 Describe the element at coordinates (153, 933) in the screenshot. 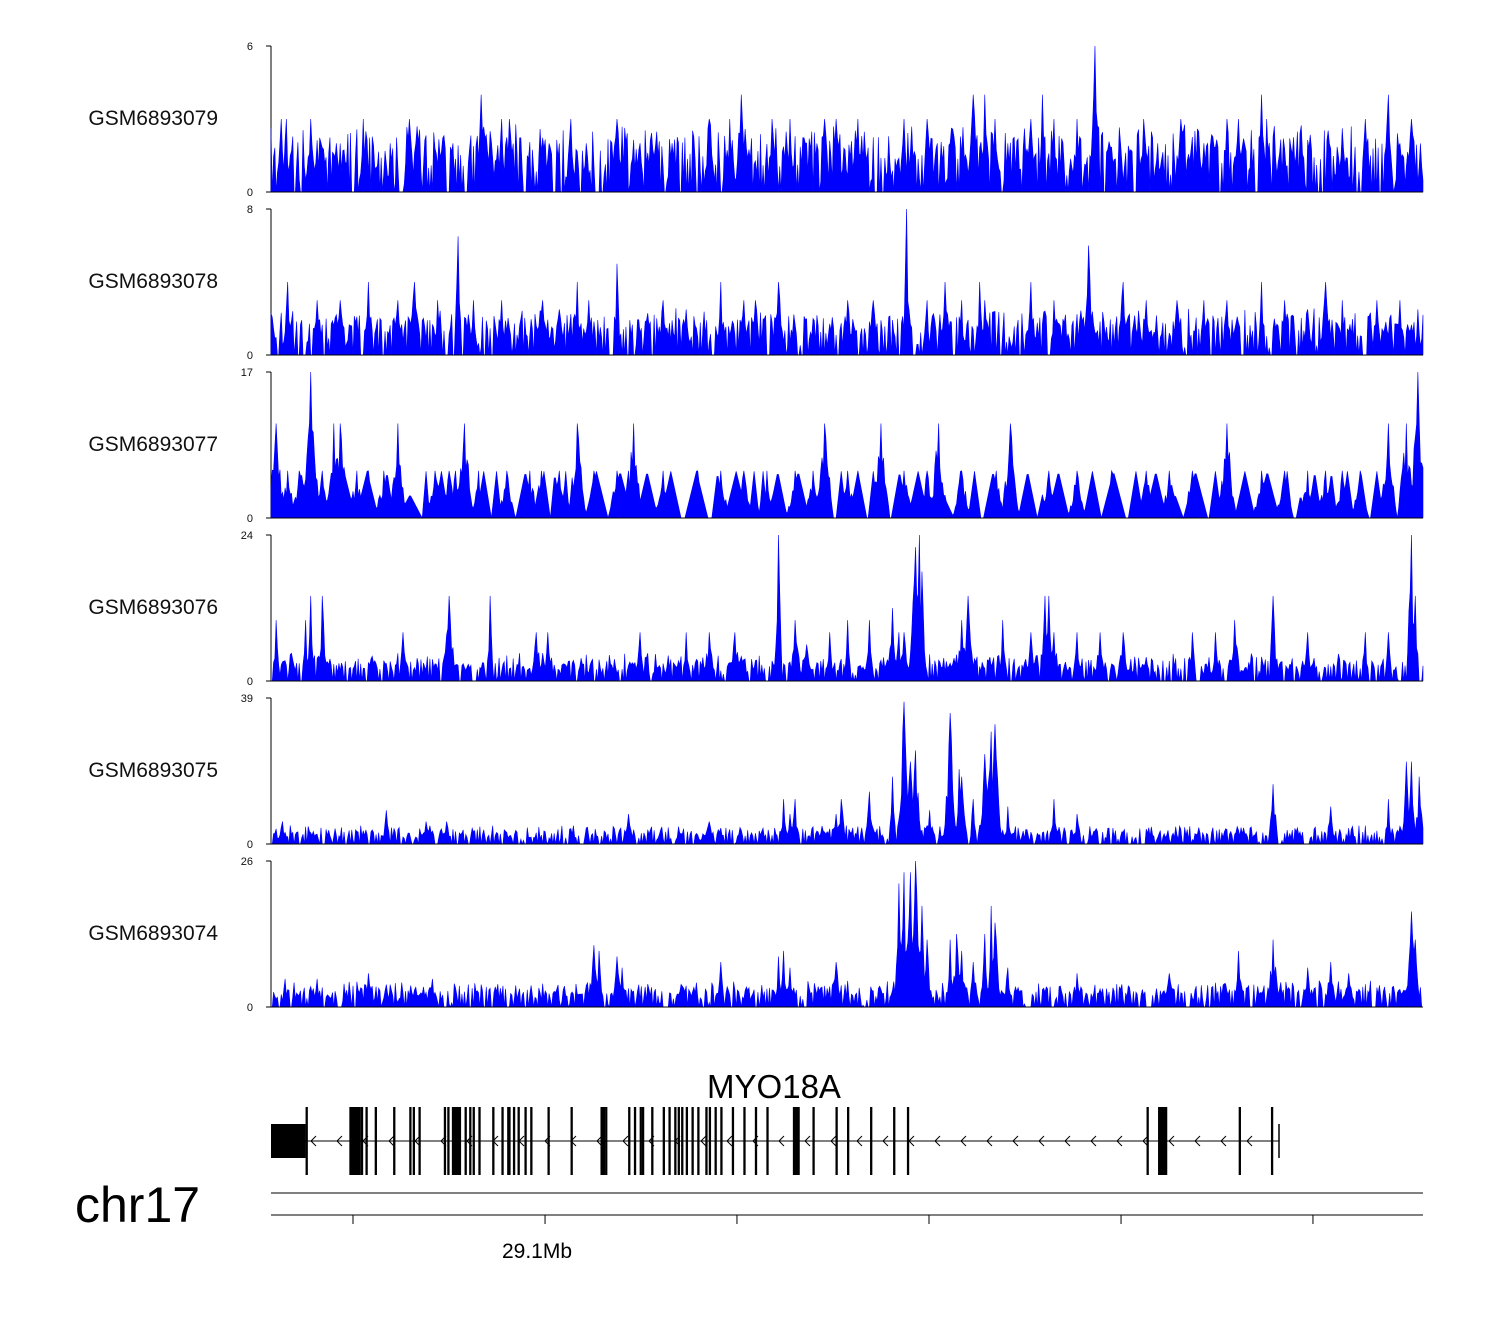

I see `track-label: GSM6893074` at that location.